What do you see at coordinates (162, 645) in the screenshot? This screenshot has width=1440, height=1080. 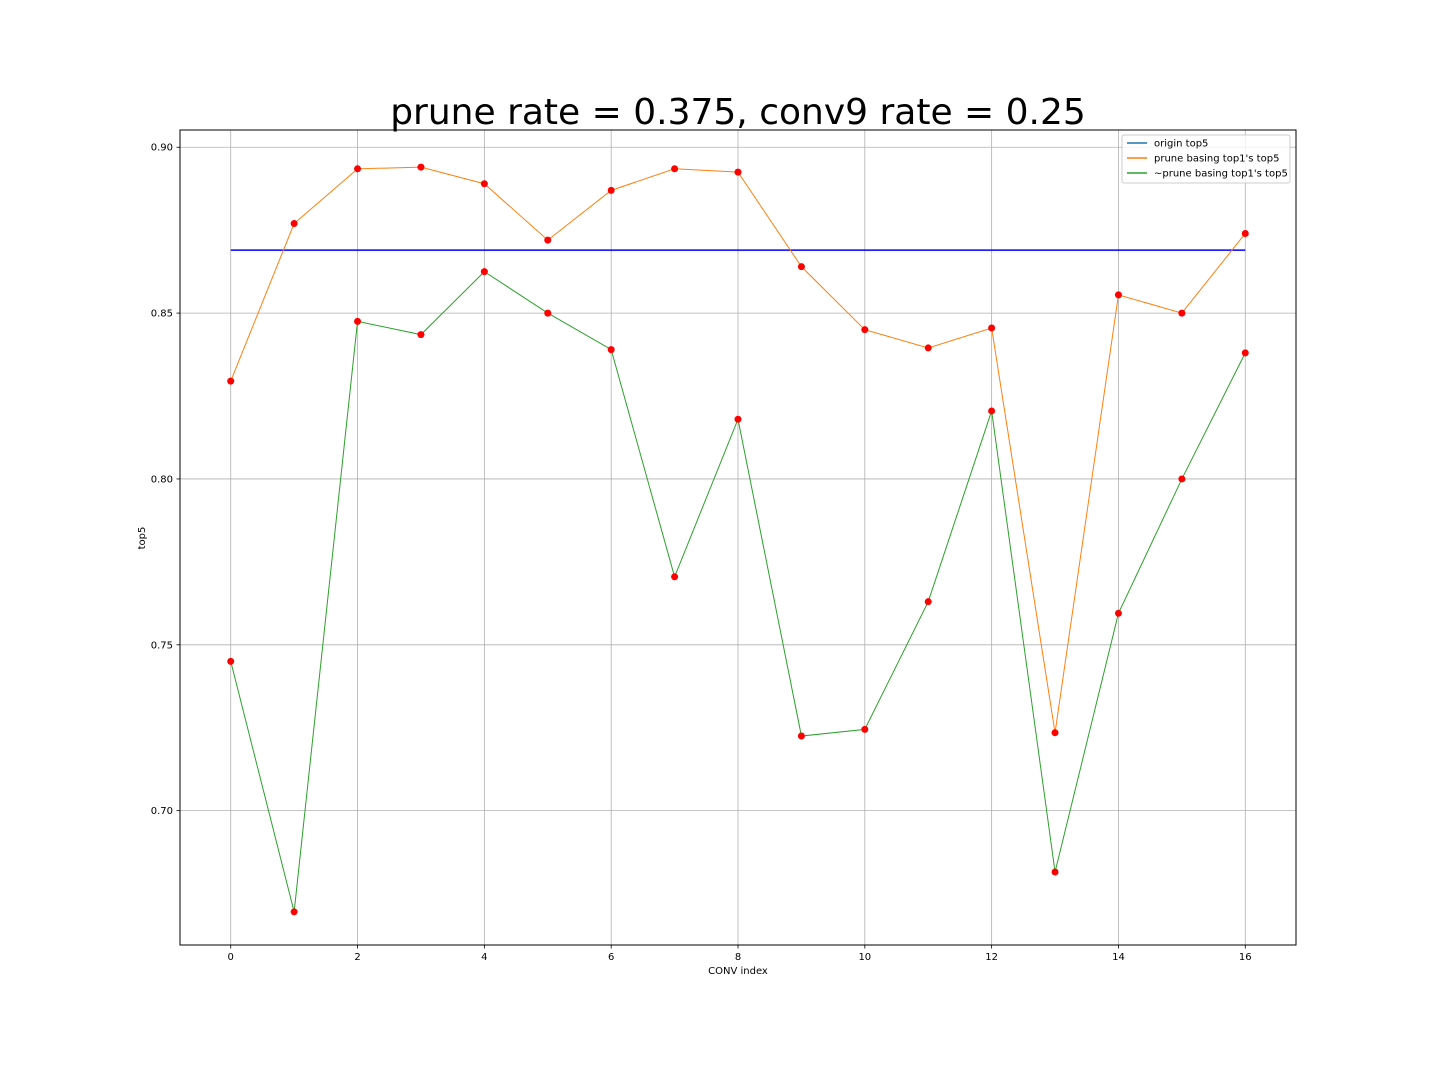 I see `y-tick-label: 0.75` at bounding box center [162, 645].